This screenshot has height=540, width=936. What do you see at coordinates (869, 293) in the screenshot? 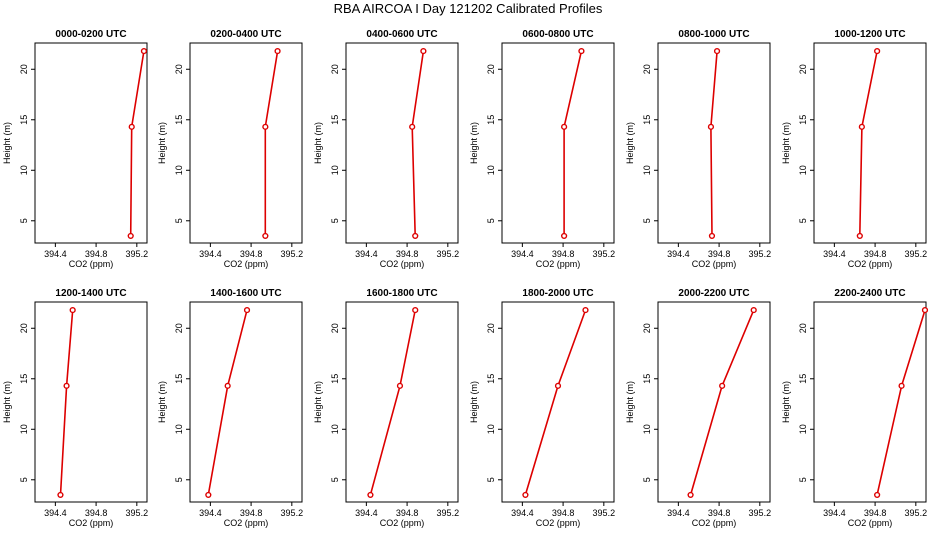
I see `panel-title: 2200-2400 UTC` at bounding box center [869, 293].